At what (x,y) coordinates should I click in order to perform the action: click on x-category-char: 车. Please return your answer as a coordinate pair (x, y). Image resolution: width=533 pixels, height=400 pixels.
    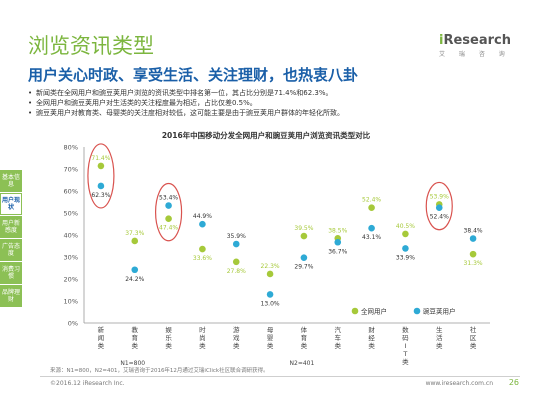
    Looking at the image, I should click on (338, 337).